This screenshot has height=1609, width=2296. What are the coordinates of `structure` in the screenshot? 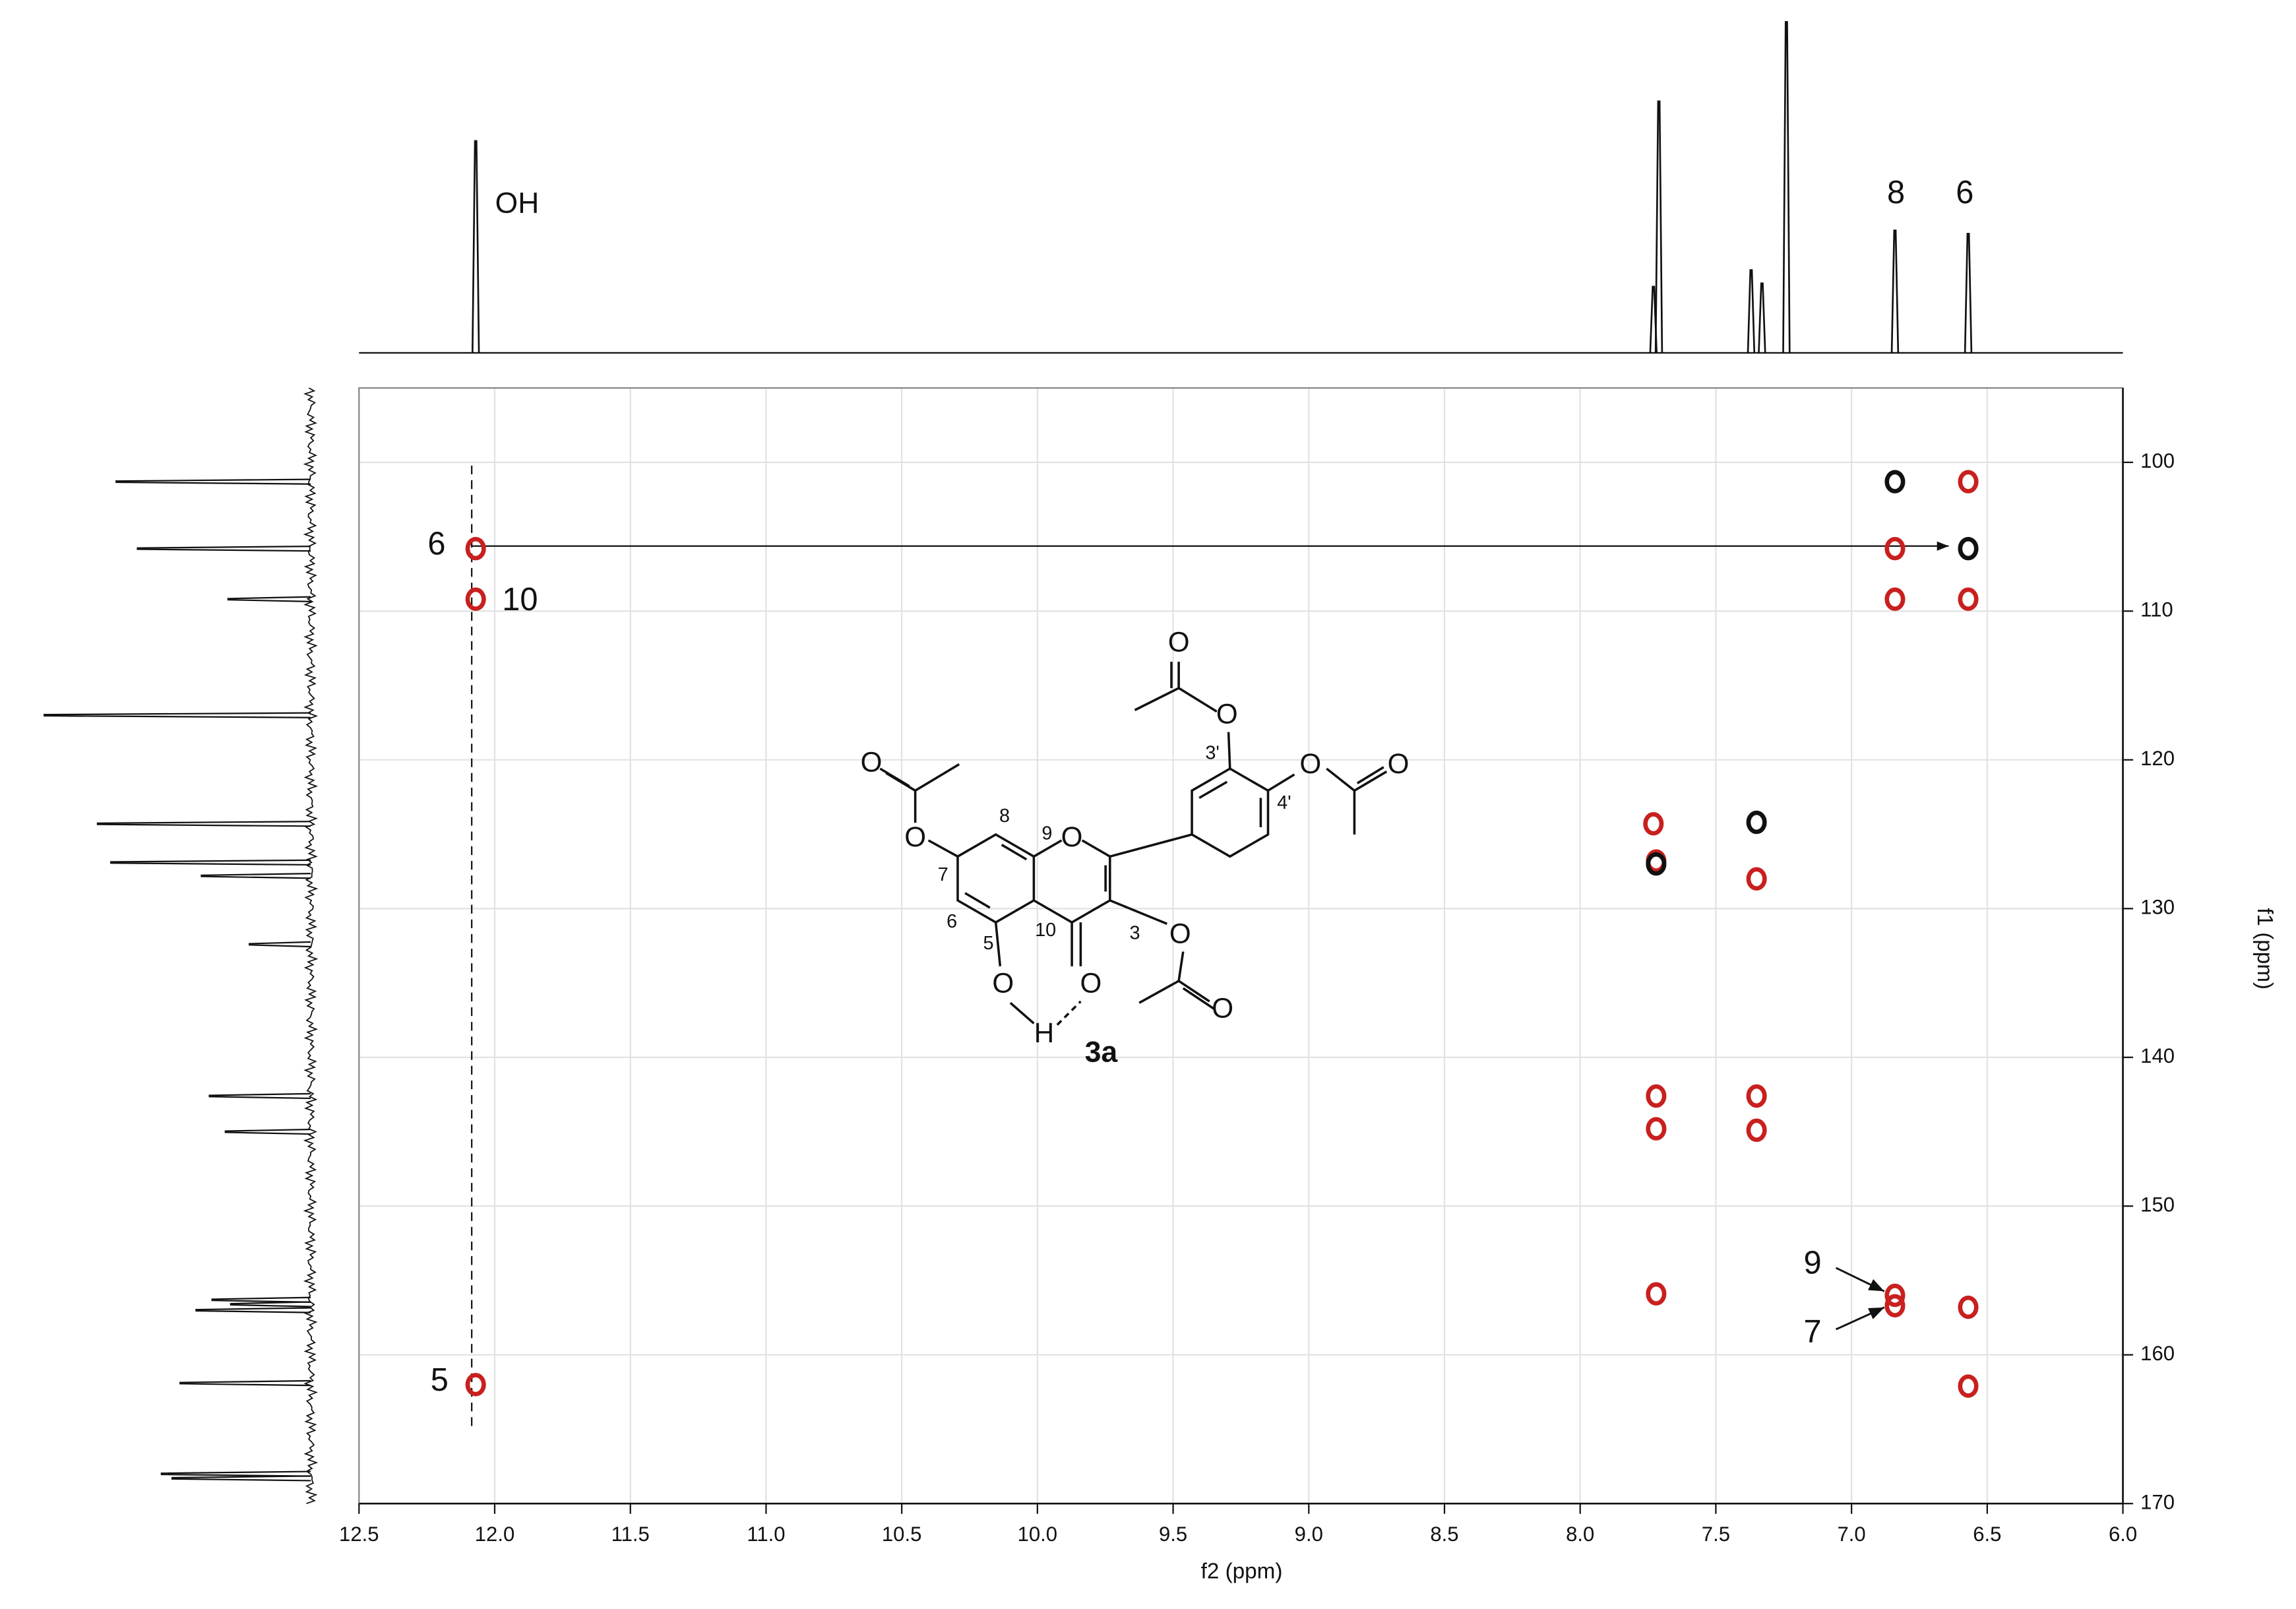 It's located at (1133, 844).